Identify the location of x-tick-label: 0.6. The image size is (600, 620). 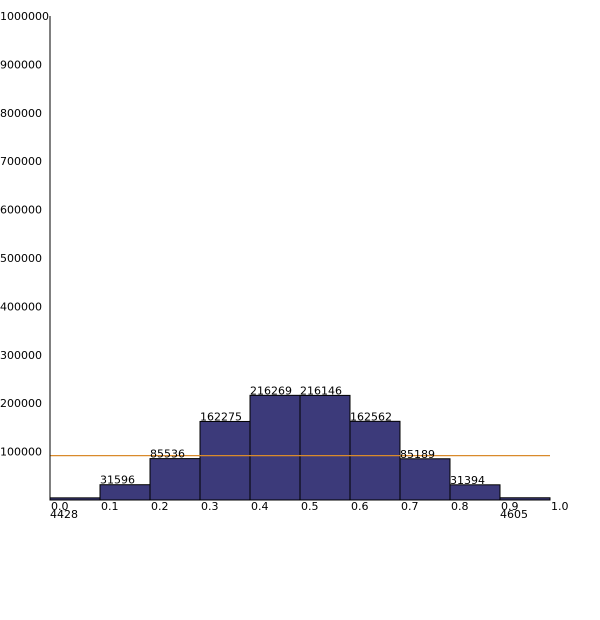
(360, 506).